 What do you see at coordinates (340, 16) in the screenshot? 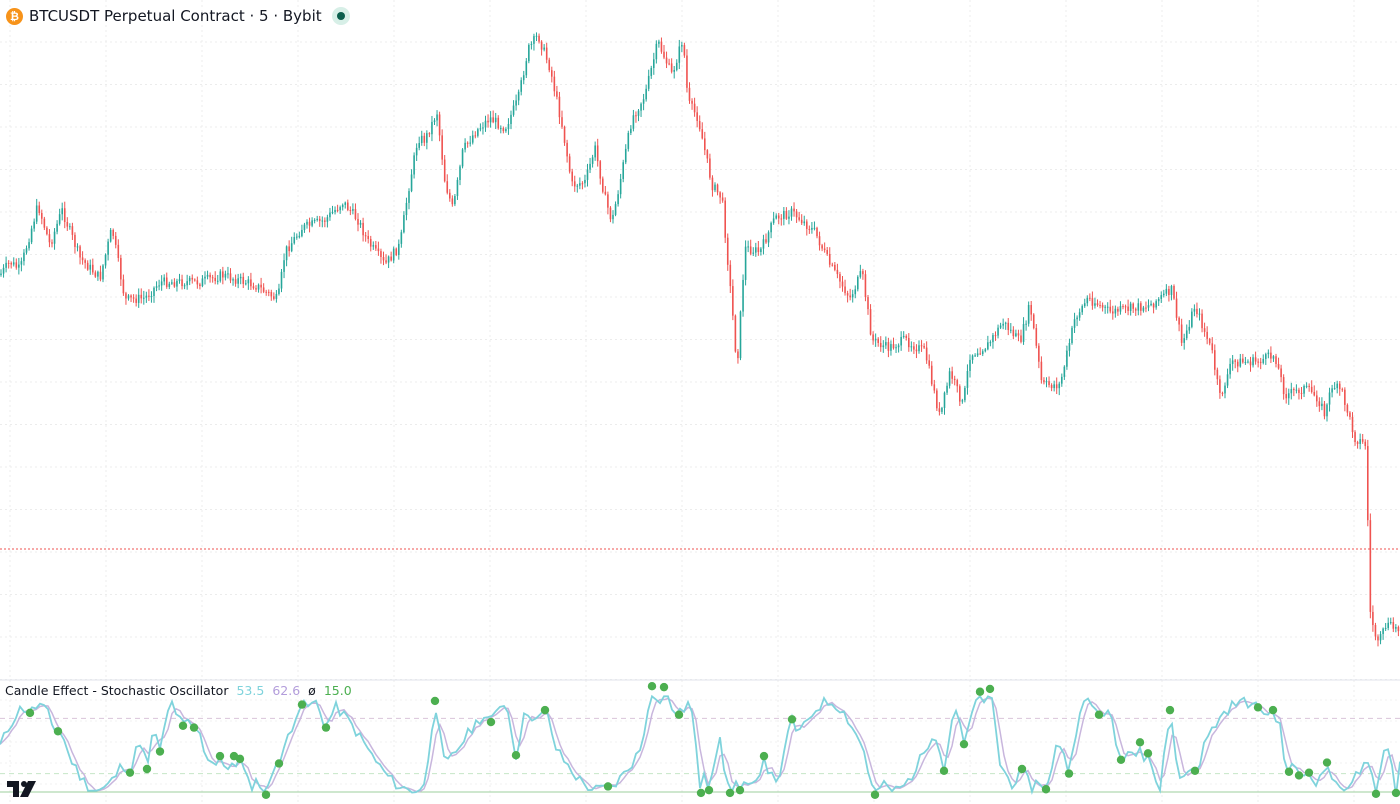
I see `market-status-icon` at bounding box center [340, 16].